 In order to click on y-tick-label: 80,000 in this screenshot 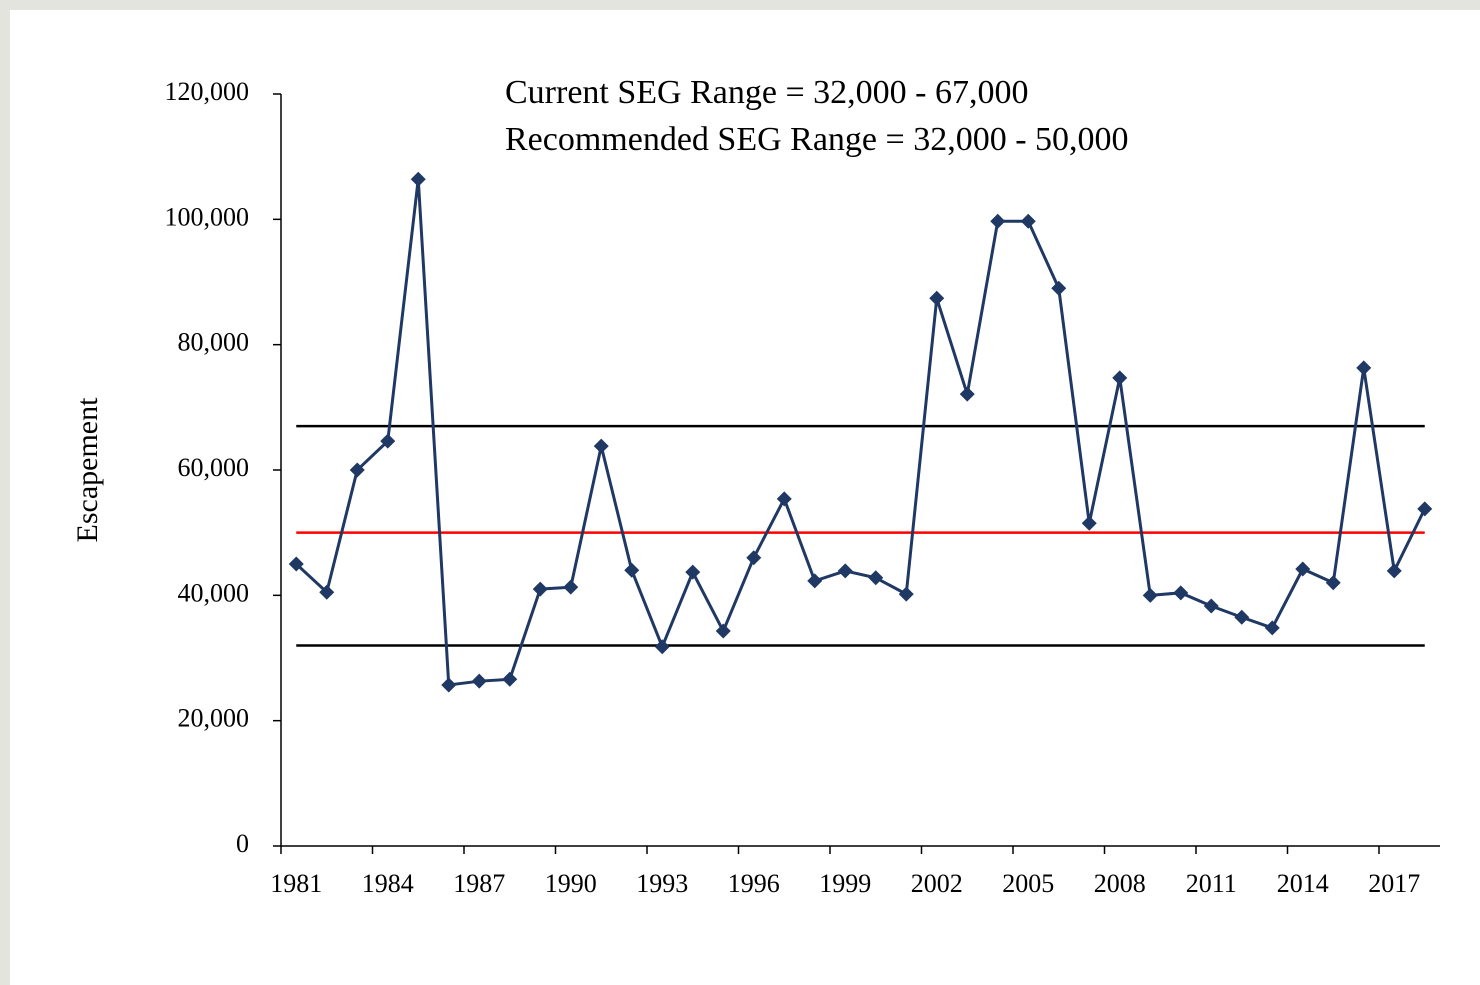, I will do `click(214, 342)`.